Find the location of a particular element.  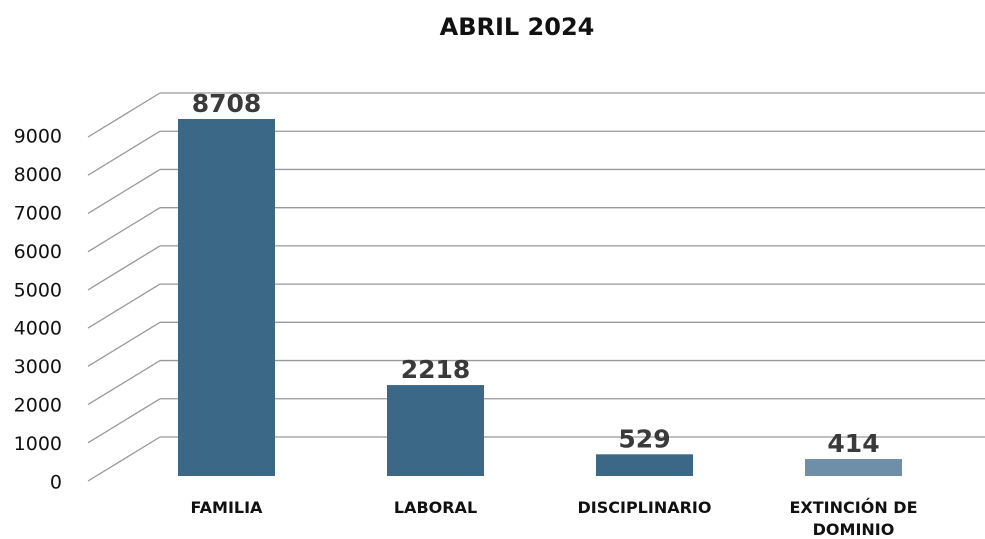

y-tick-label: 7000 is located at coordinates (38, 213).